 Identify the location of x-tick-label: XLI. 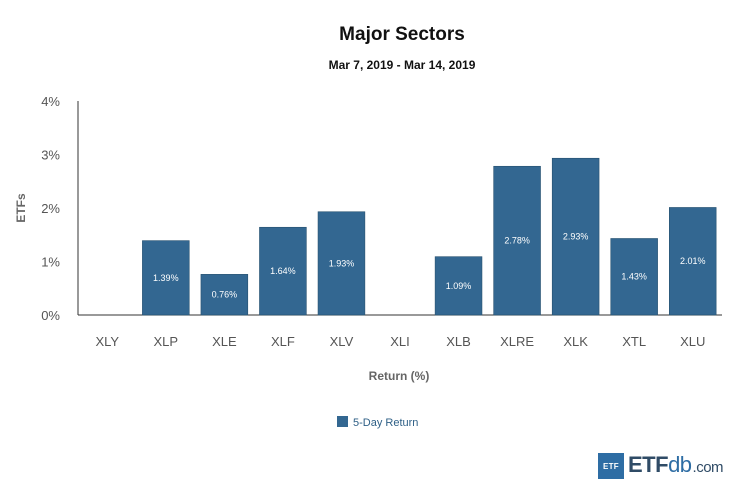
(400, 341).